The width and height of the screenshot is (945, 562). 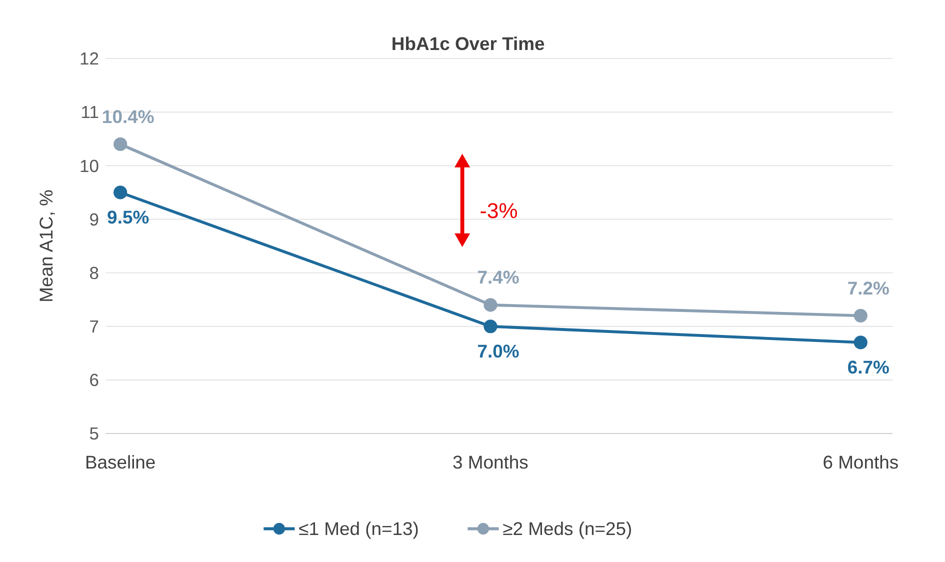 What do you see at coordinates (94, 434) in the screenshot?
I see `y-tick-label: 5` at bounding box center [94, 434].